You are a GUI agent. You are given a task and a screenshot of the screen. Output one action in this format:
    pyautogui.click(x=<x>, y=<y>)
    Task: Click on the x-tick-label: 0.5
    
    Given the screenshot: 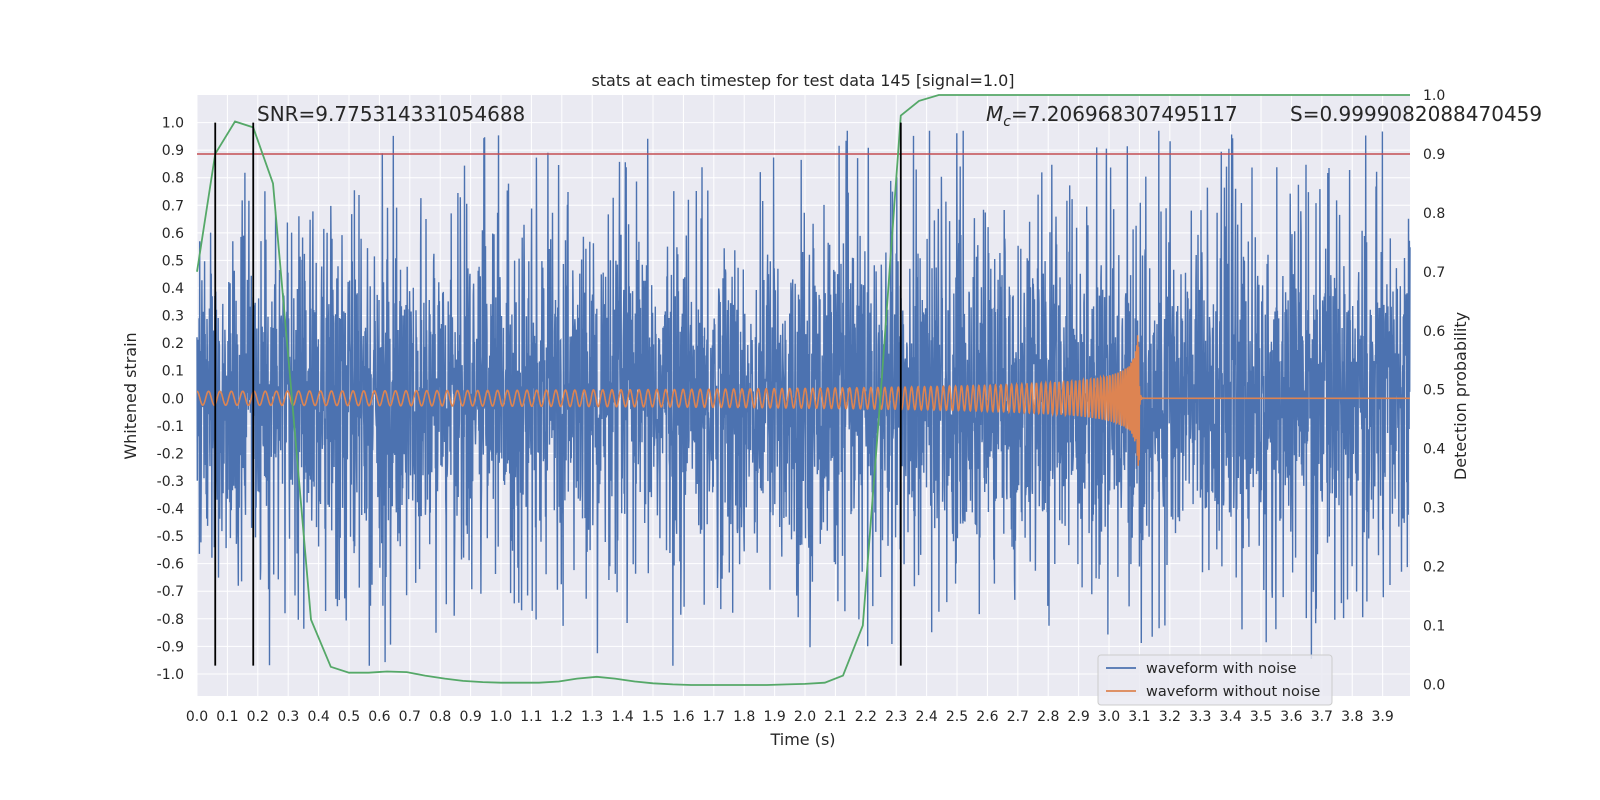 What is the action you would take?
    pyautogui.click(x=349, y=717)
    